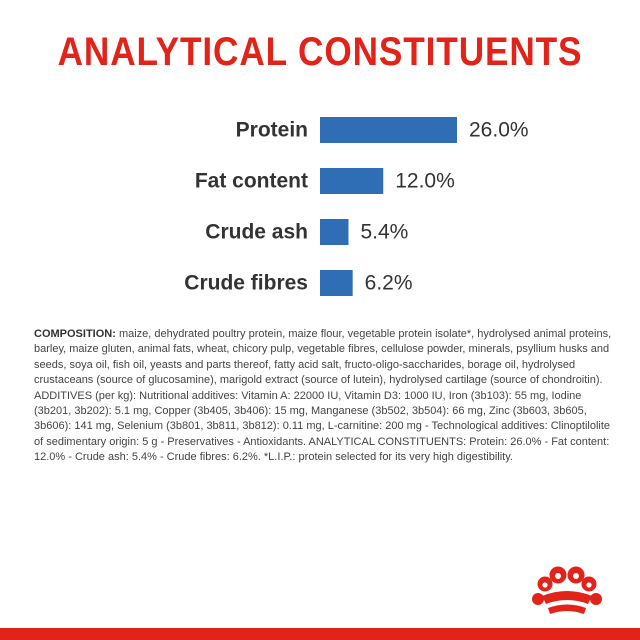  What do you see at coordinates (246, 283) in the screenshot?
I see `category-label: Crude fibres` at bounding box center [246, 283].